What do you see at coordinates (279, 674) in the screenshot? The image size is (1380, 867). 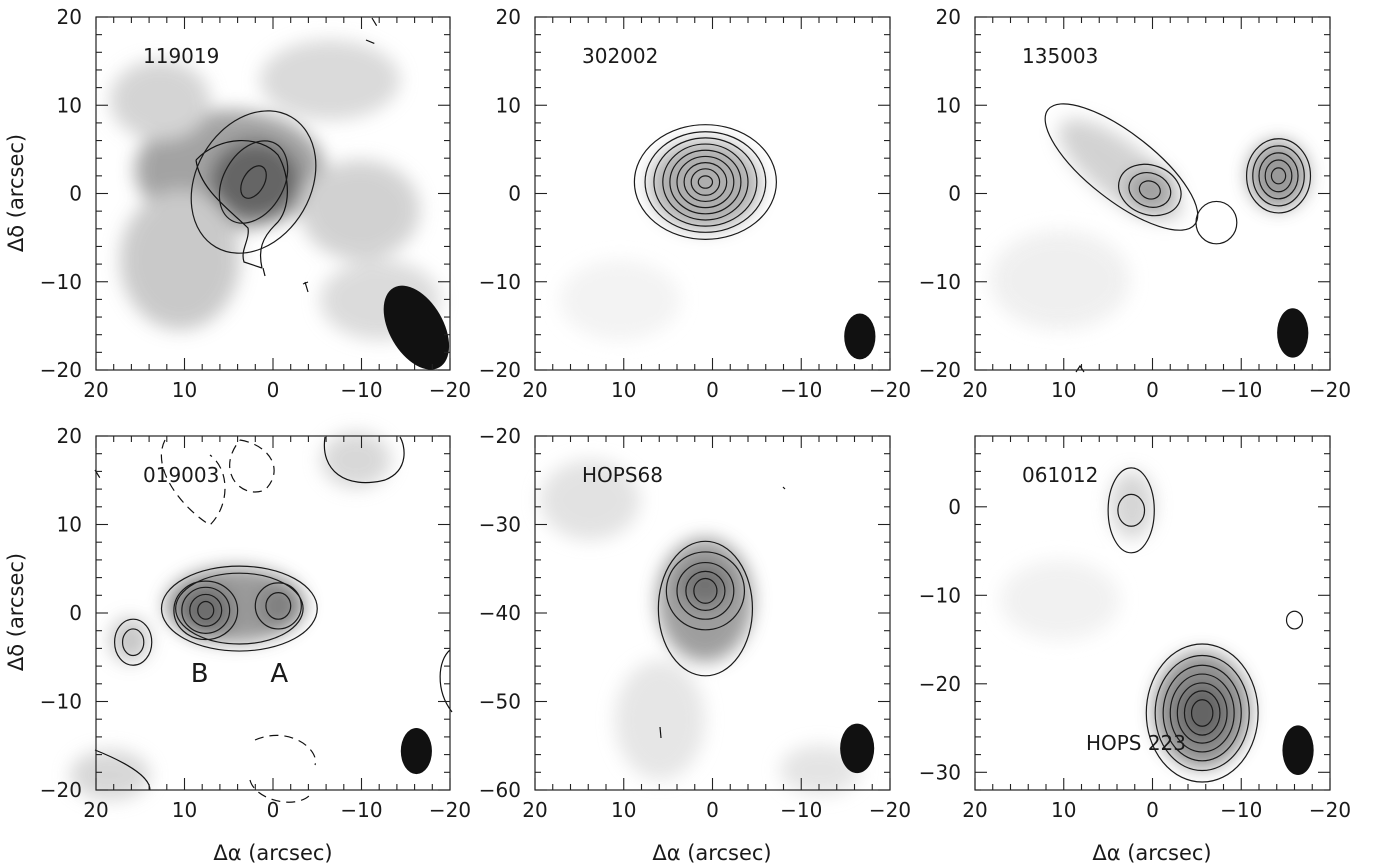 I see `annotation-label: A` at bounding box center [279, 674].